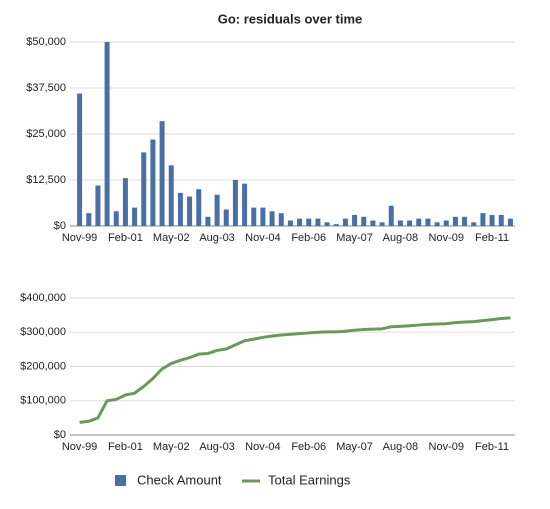  I want to click on y-tick-label: $50,000, so click(46, 42).